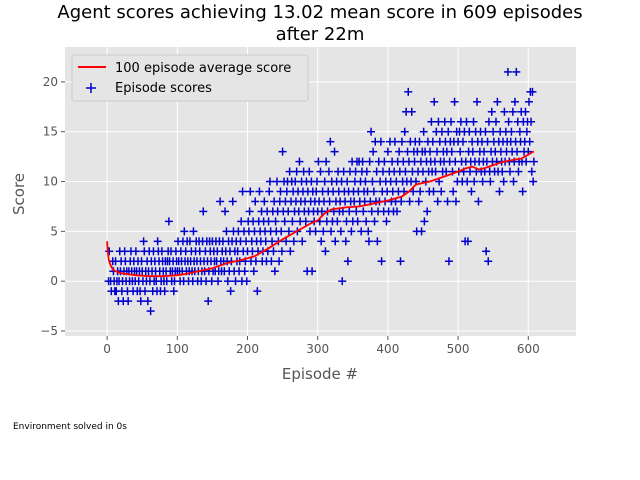 This screenshot has width=640, height=480. I want to click on legend-label-episodes: Episode scores, so click(163, 88).